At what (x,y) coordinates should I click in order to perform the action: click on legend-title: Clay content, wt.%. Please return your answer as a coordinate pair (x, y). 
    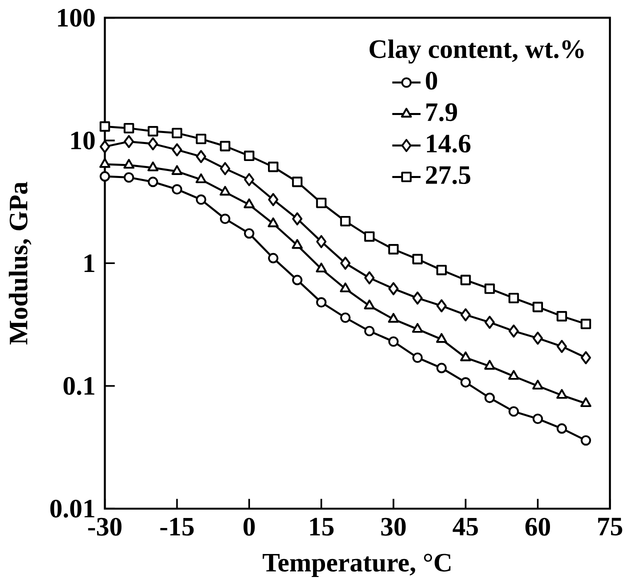
    Looking at the image, I should click on (477, 52).